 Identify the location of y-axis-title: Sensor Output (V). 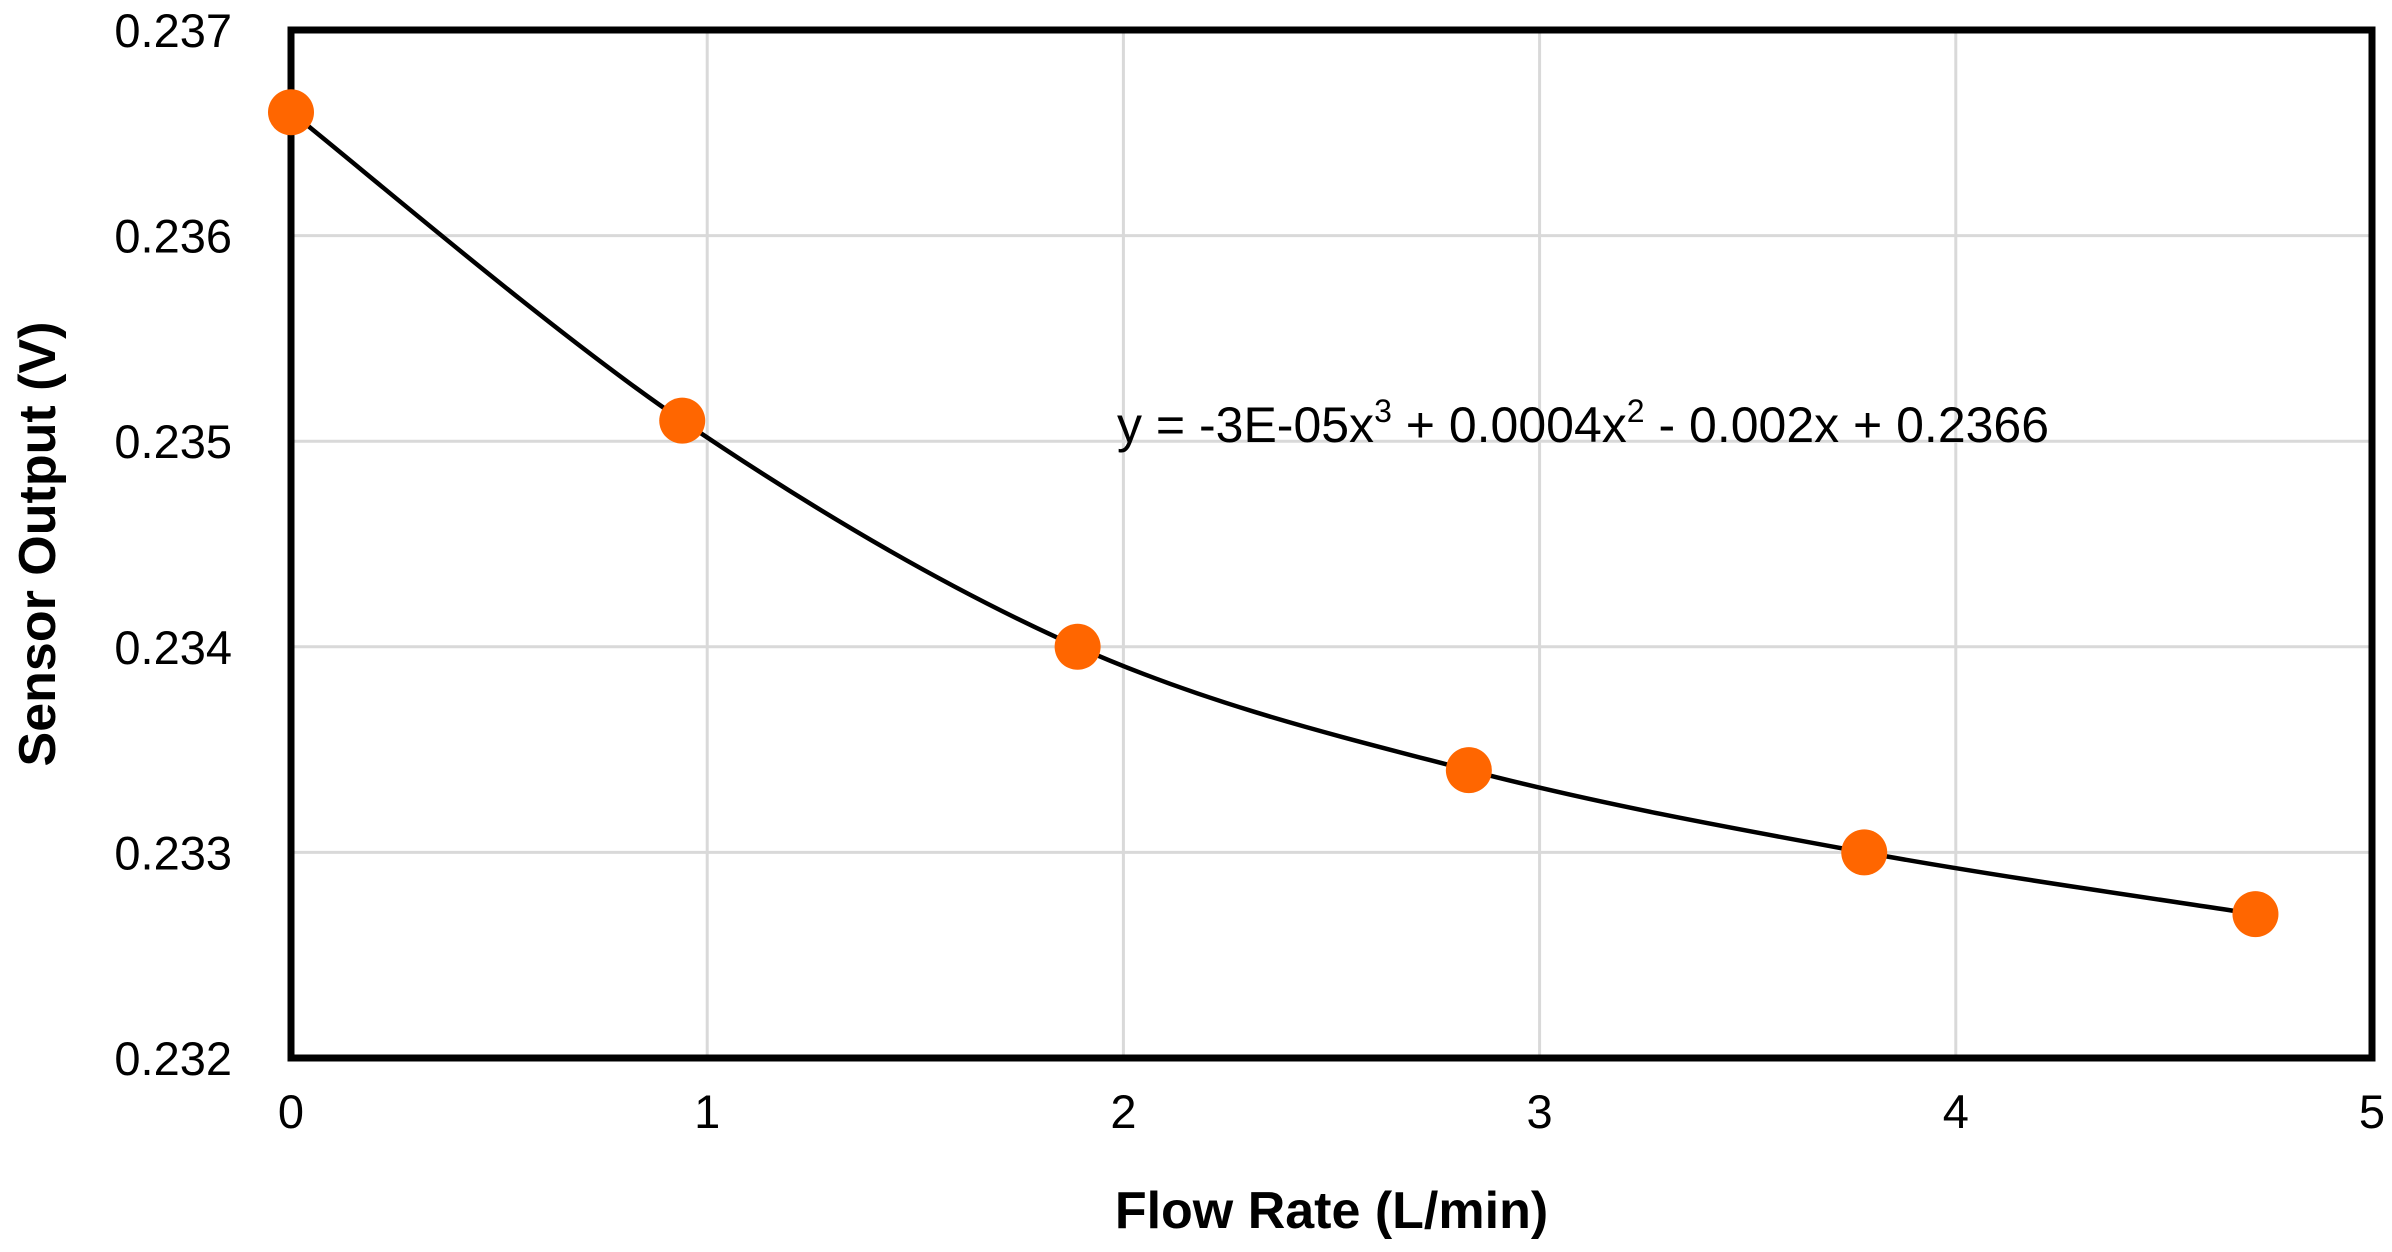
(38, 544).